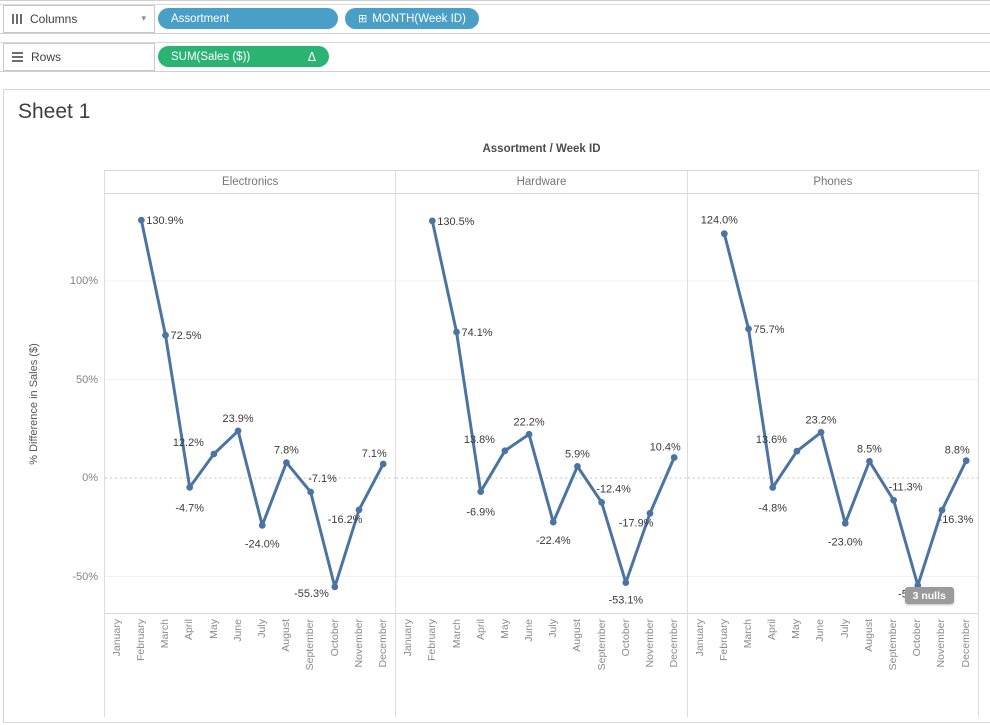 The height and width of the screenshot is (725, 990). What do you see at coordinates (929, 596) in the screenshot?
I see `nulls-indicator-badge: 3 nulls` at bounding box center [929, 596].